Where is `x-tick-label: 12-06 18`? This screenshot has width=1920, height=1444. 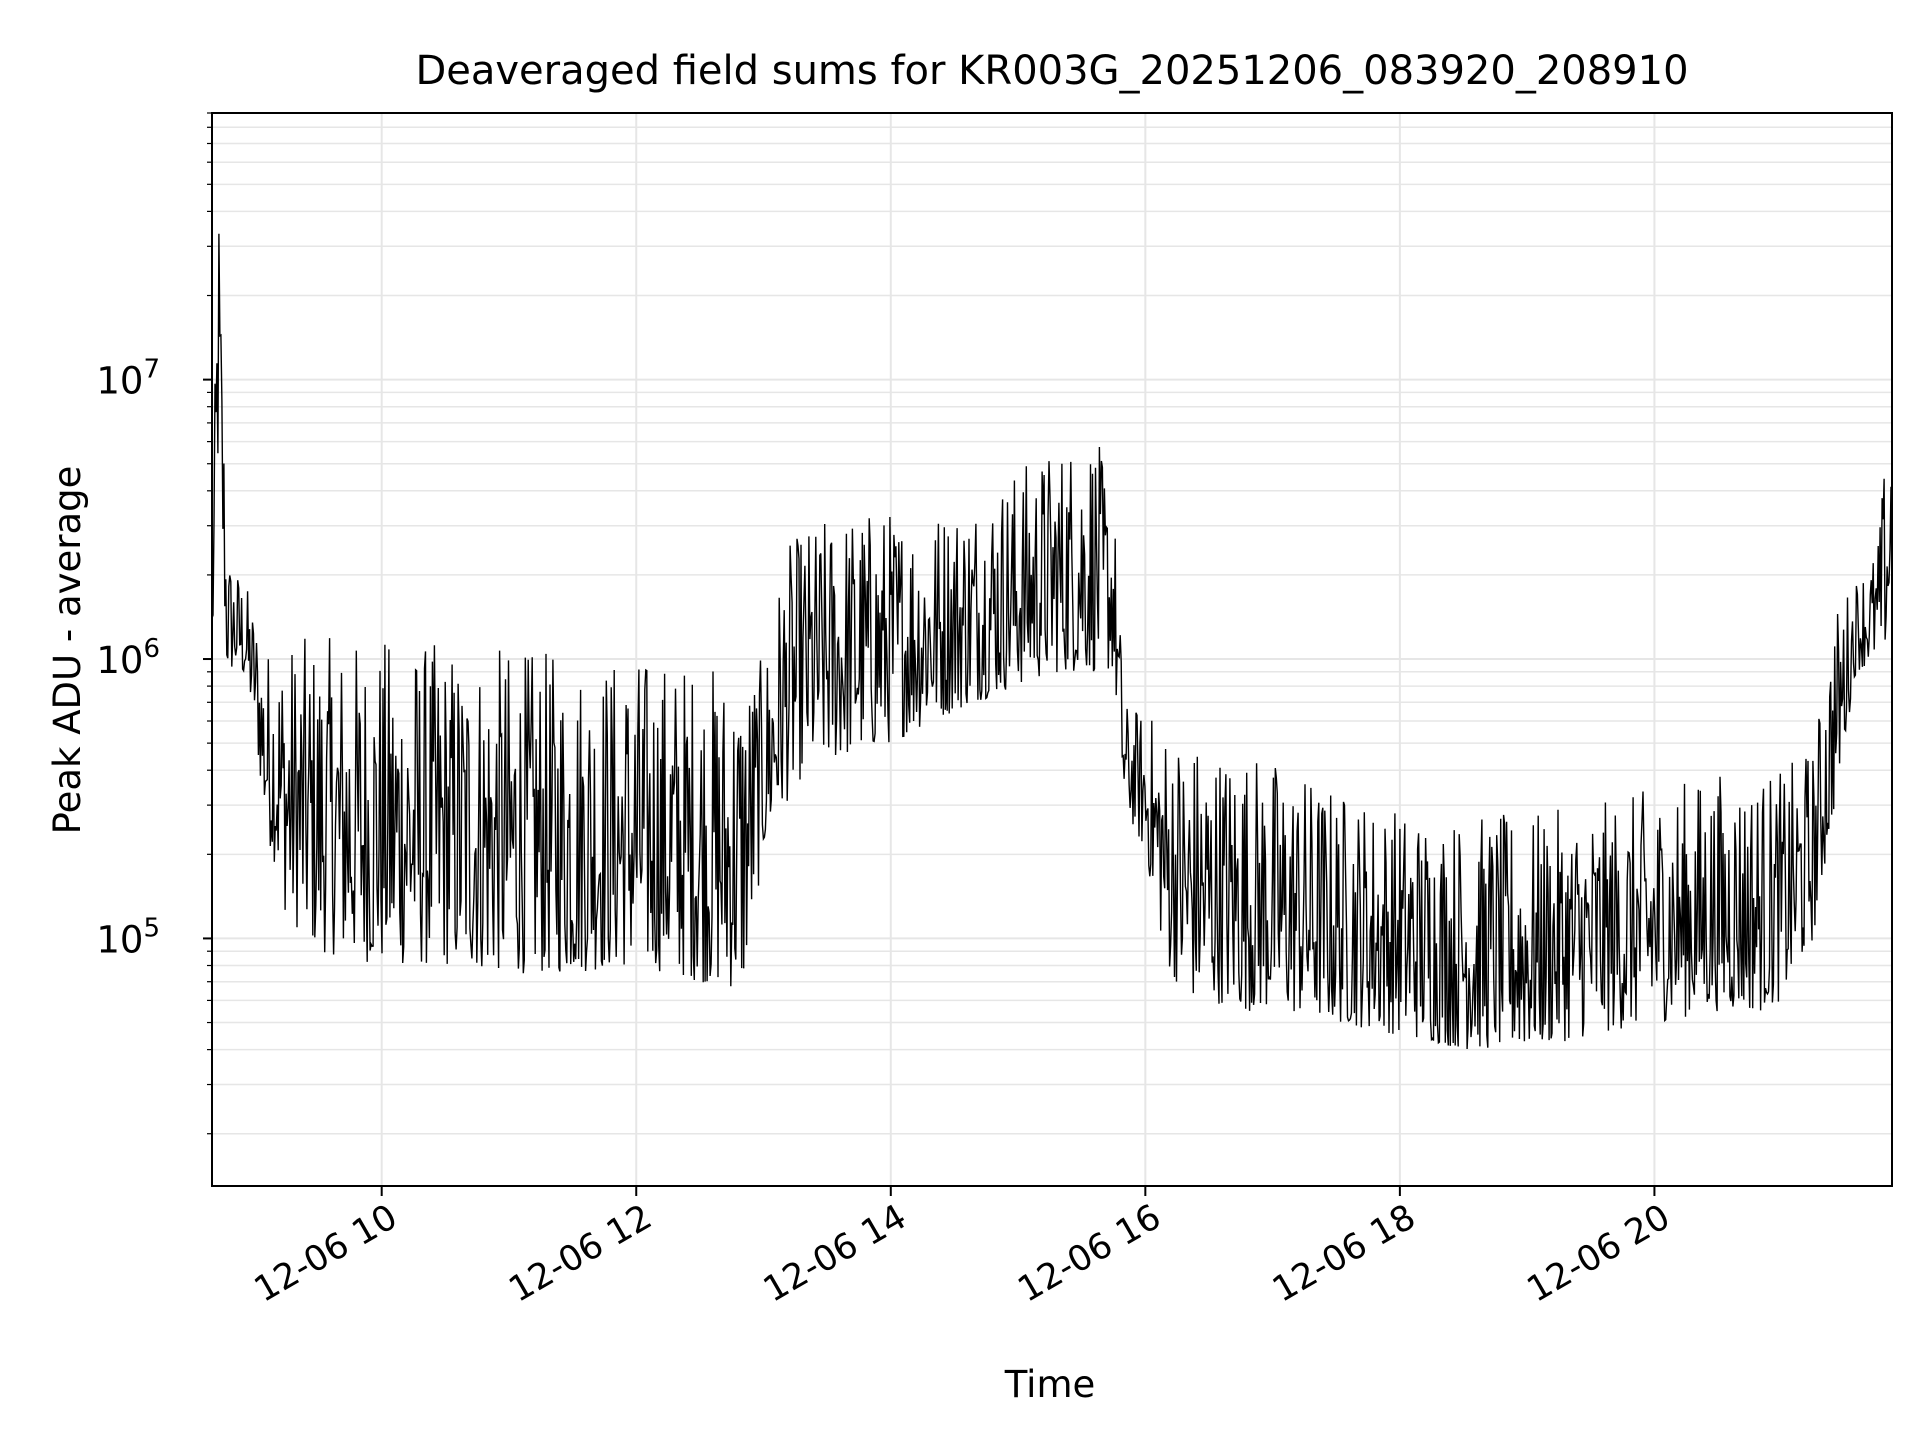 x-tick-label: 12-06 18 is located at coordinates (1344, 1253).